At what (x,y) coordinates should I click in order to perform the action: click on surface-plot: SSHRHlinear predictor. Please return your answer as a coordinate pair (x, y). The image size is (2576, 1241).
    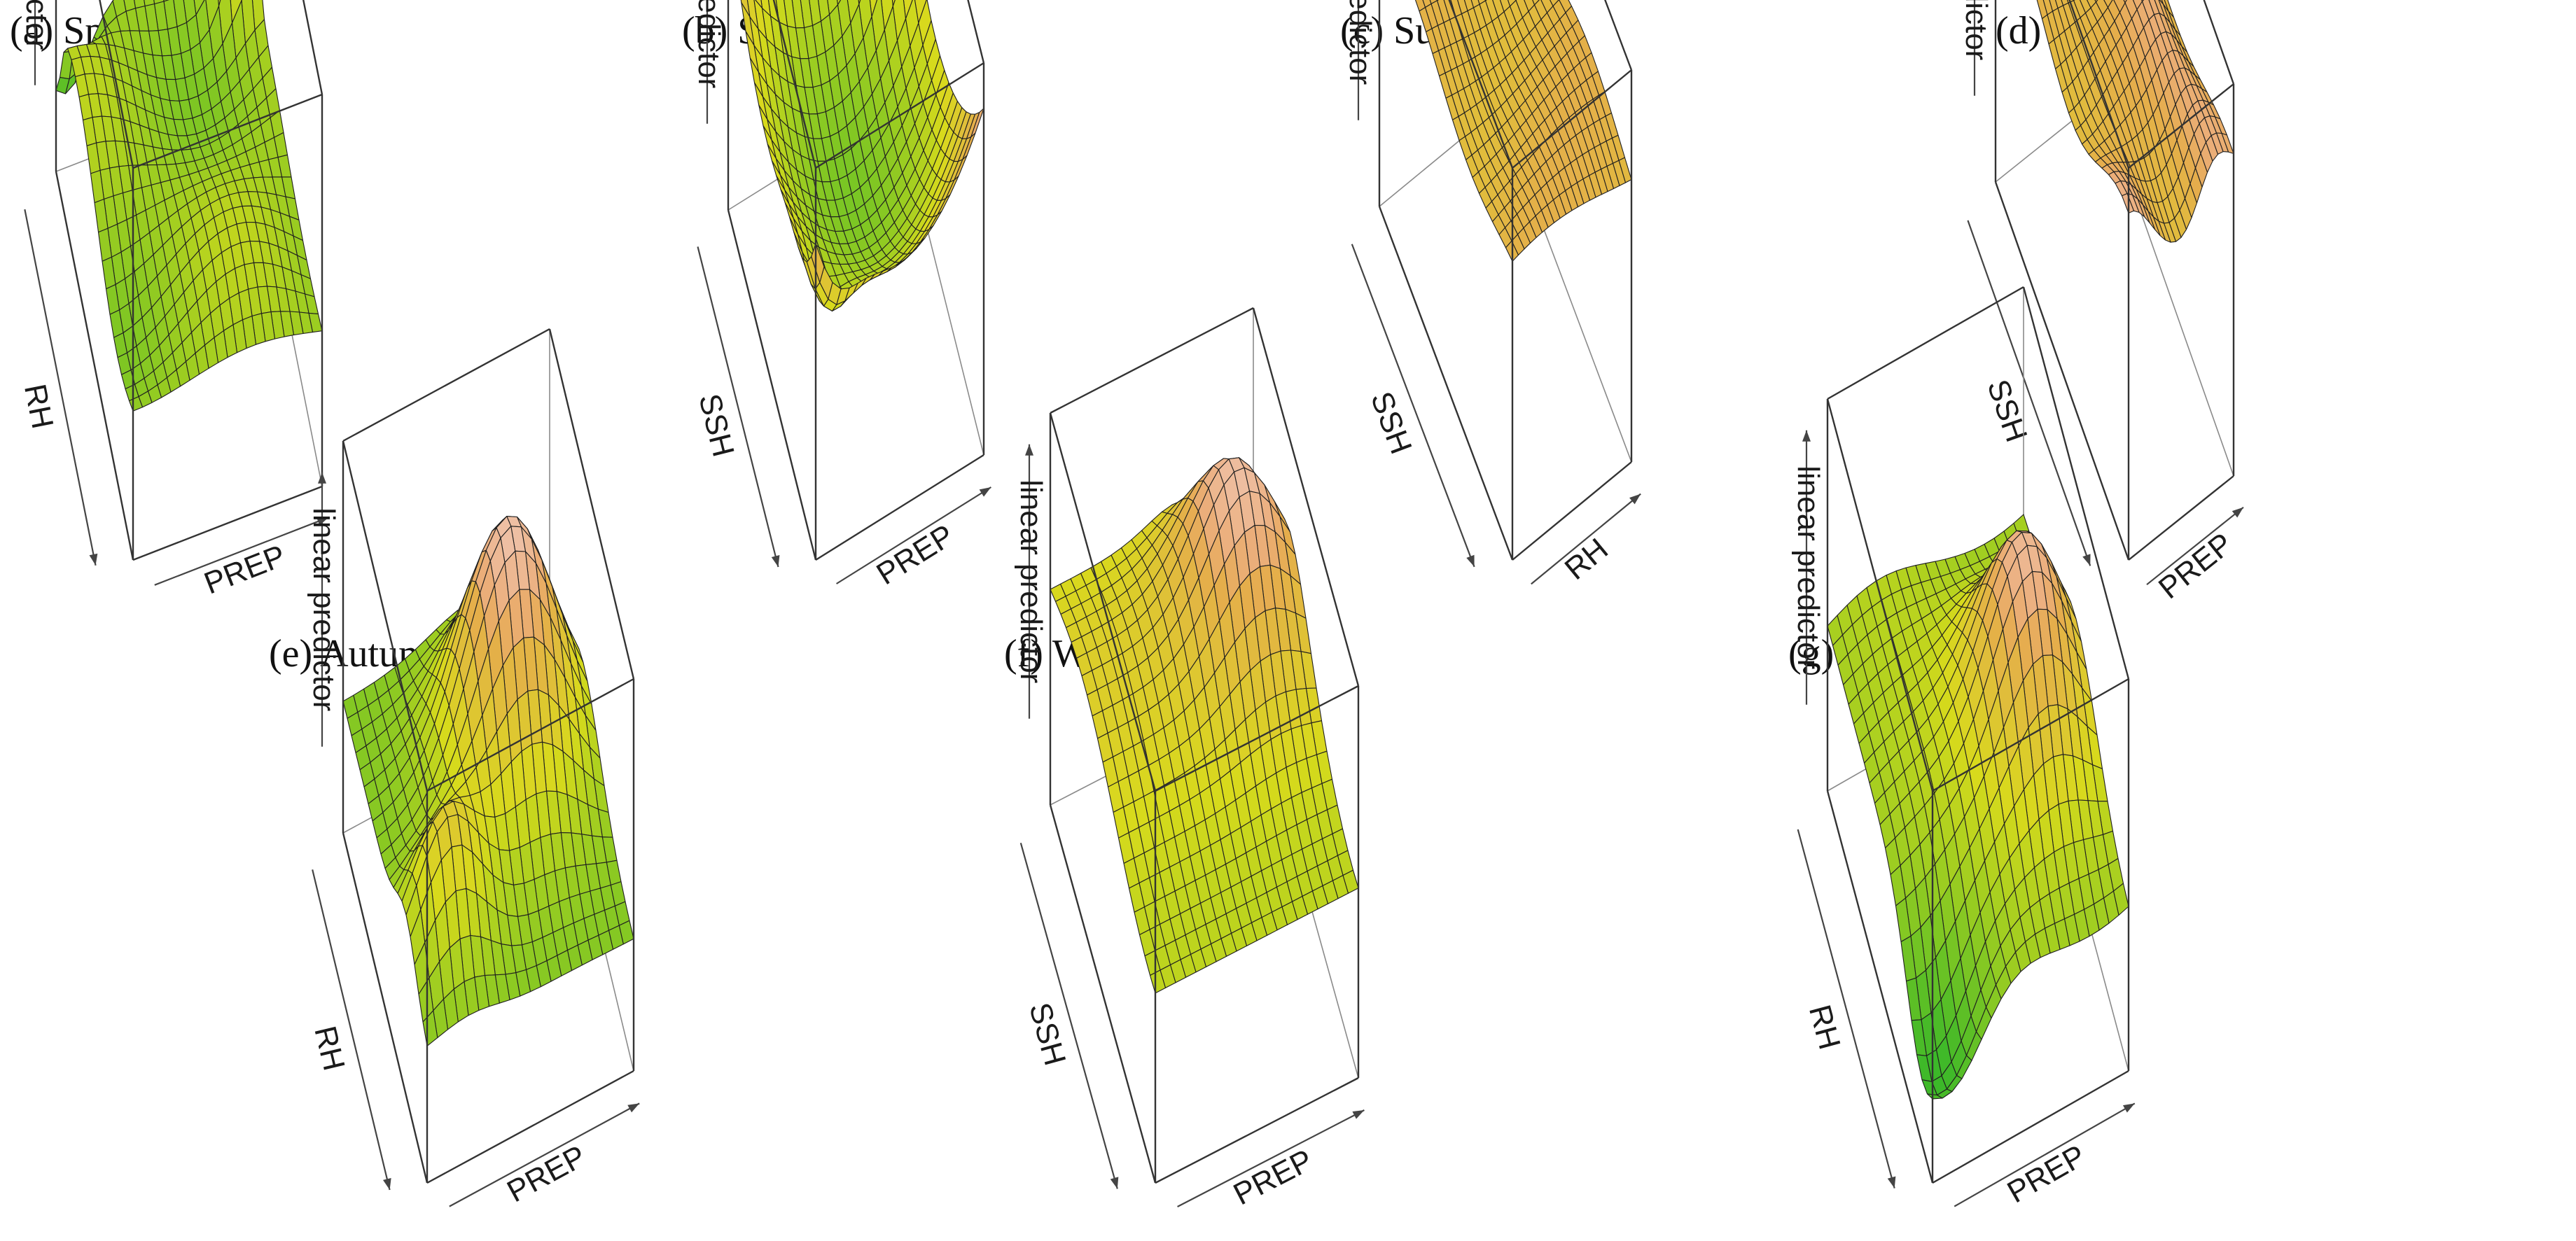
    Looking at the image, I should click on (1492, 293).